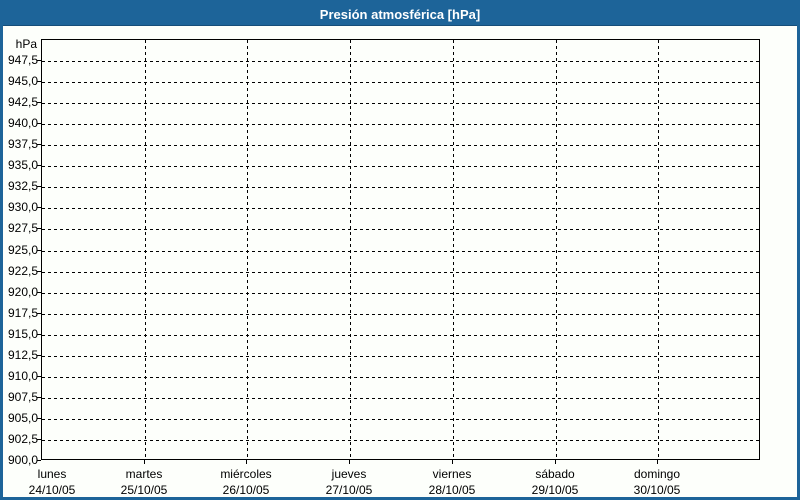 The height and width of the screenshot is (500, 800). Describe the element at coordinates (349, 474) in the screenshot. I see `x-day-label: jueves` at that location.